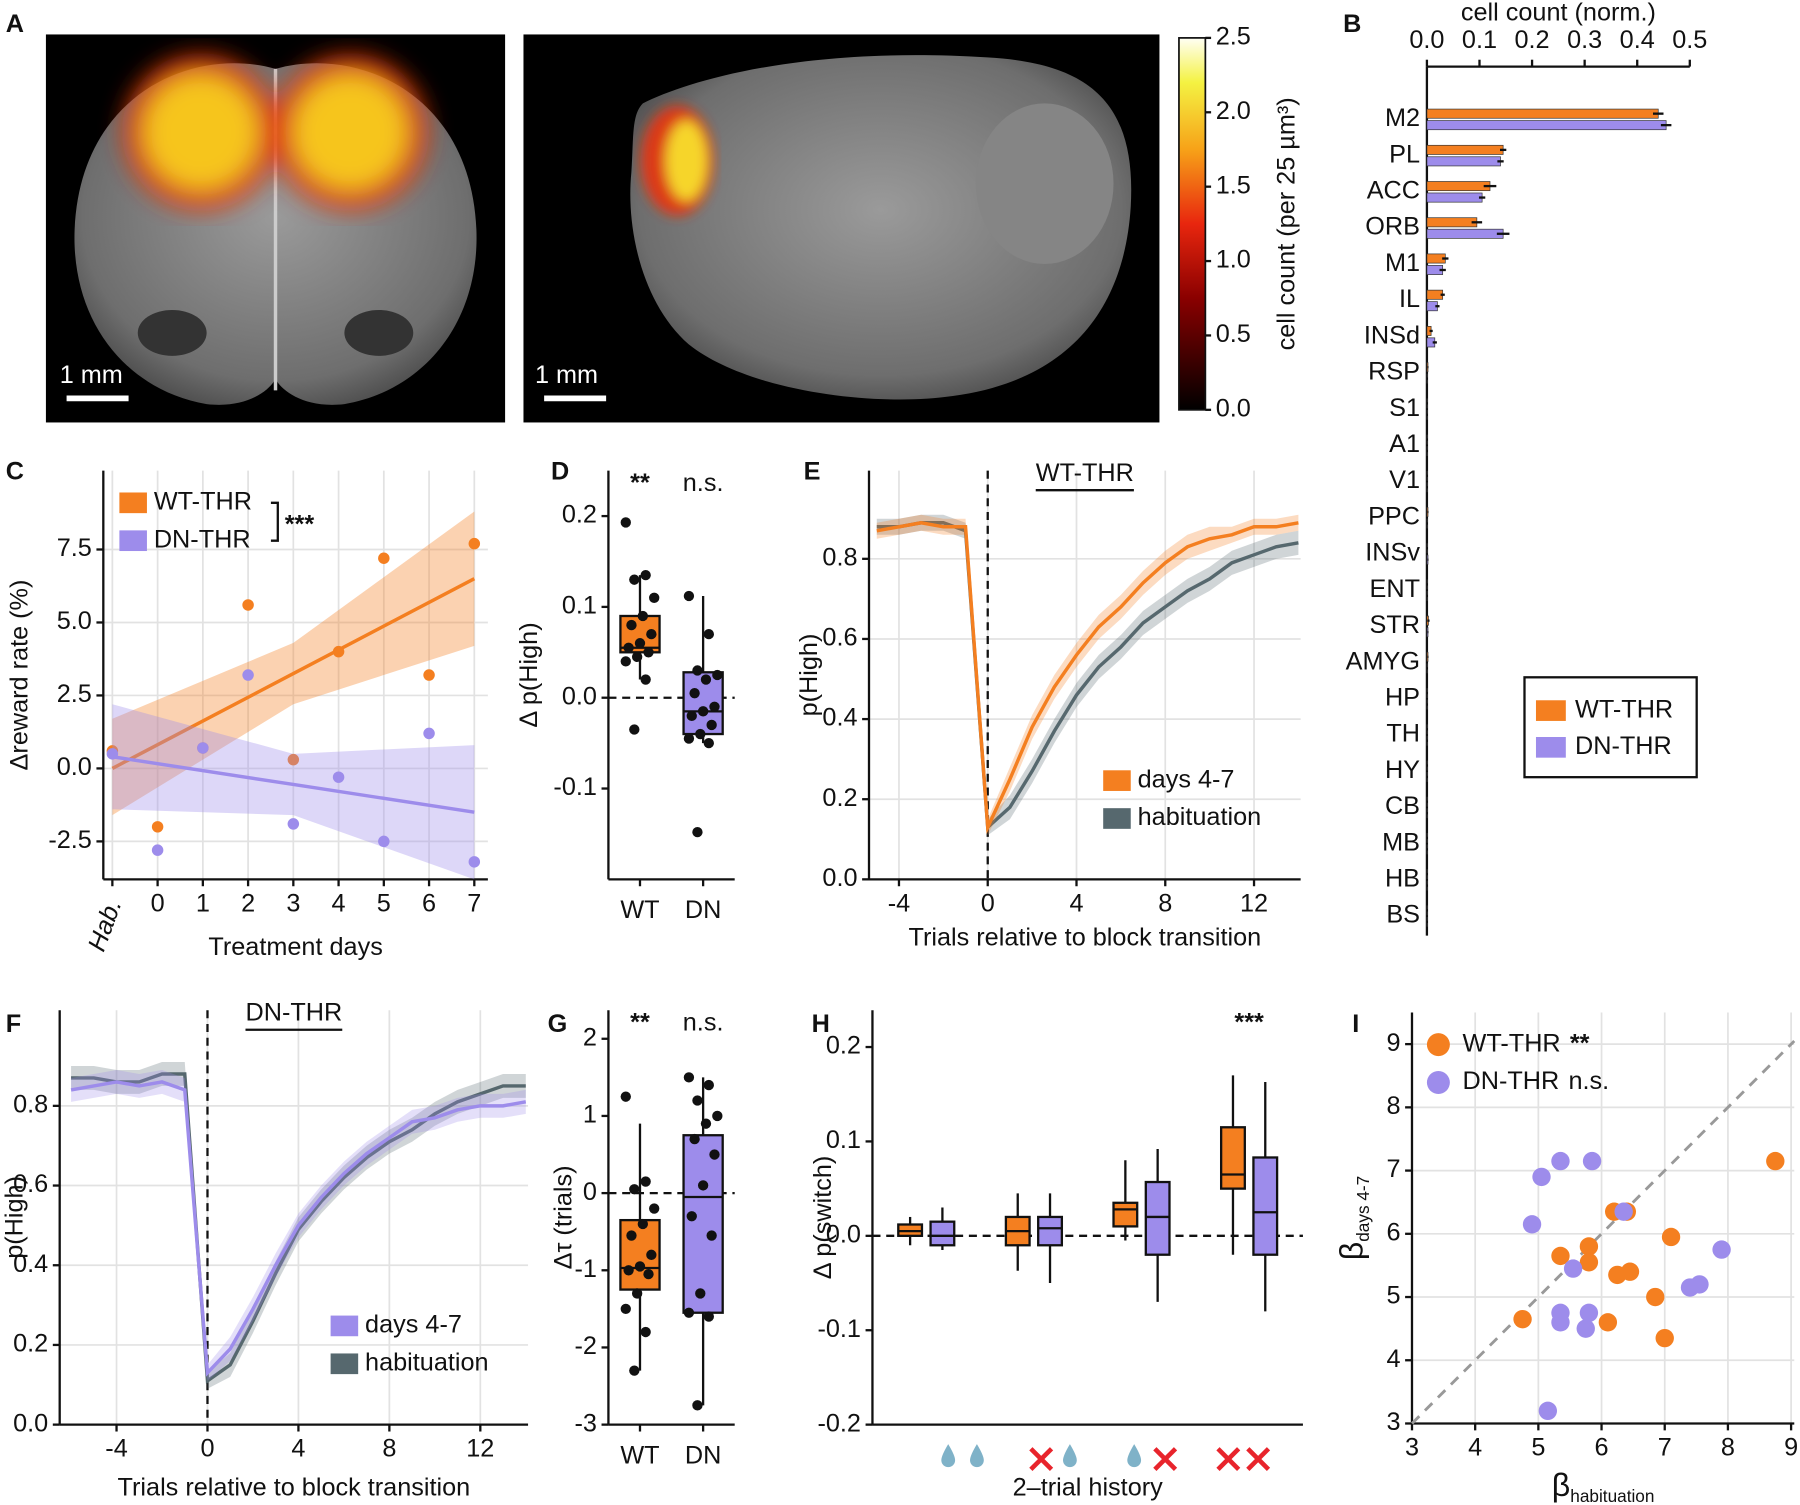  I want to click on y-tick-label: 7, so click(1393, 1169).